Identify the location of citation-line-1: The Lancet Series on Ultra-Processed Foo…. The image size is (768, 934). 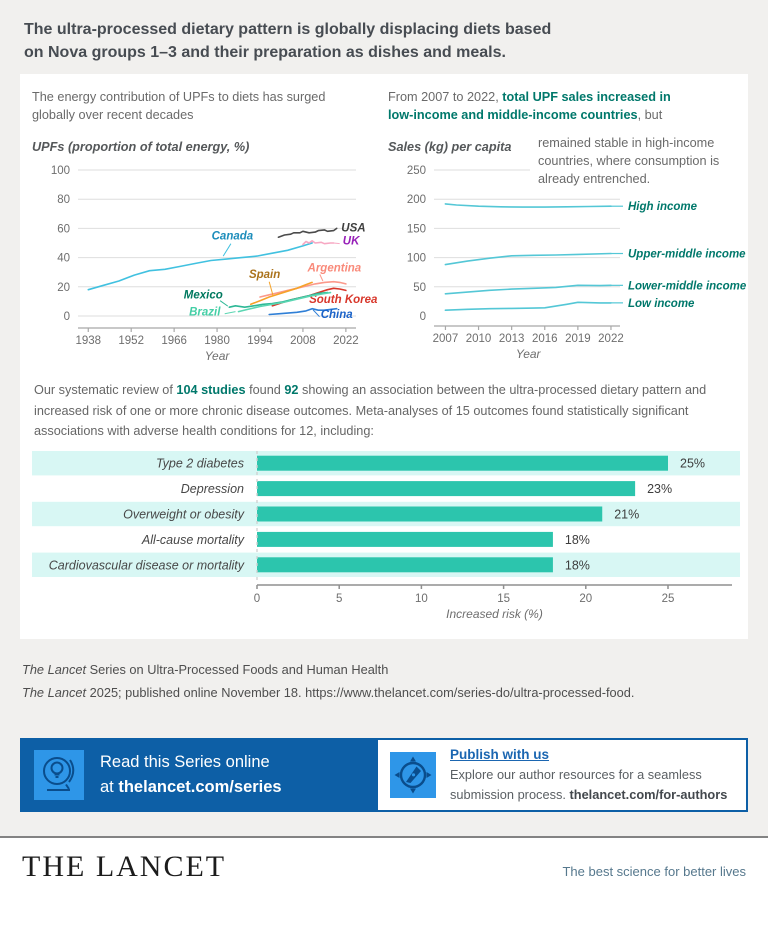
(384, 670).